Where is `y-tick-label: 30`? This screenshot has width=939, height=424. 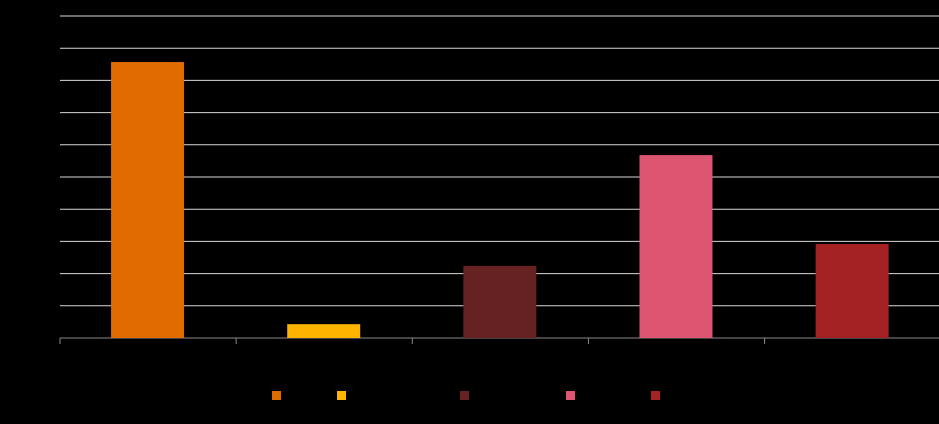
y-tick-label: 30 is located at coordinates (46, 241).